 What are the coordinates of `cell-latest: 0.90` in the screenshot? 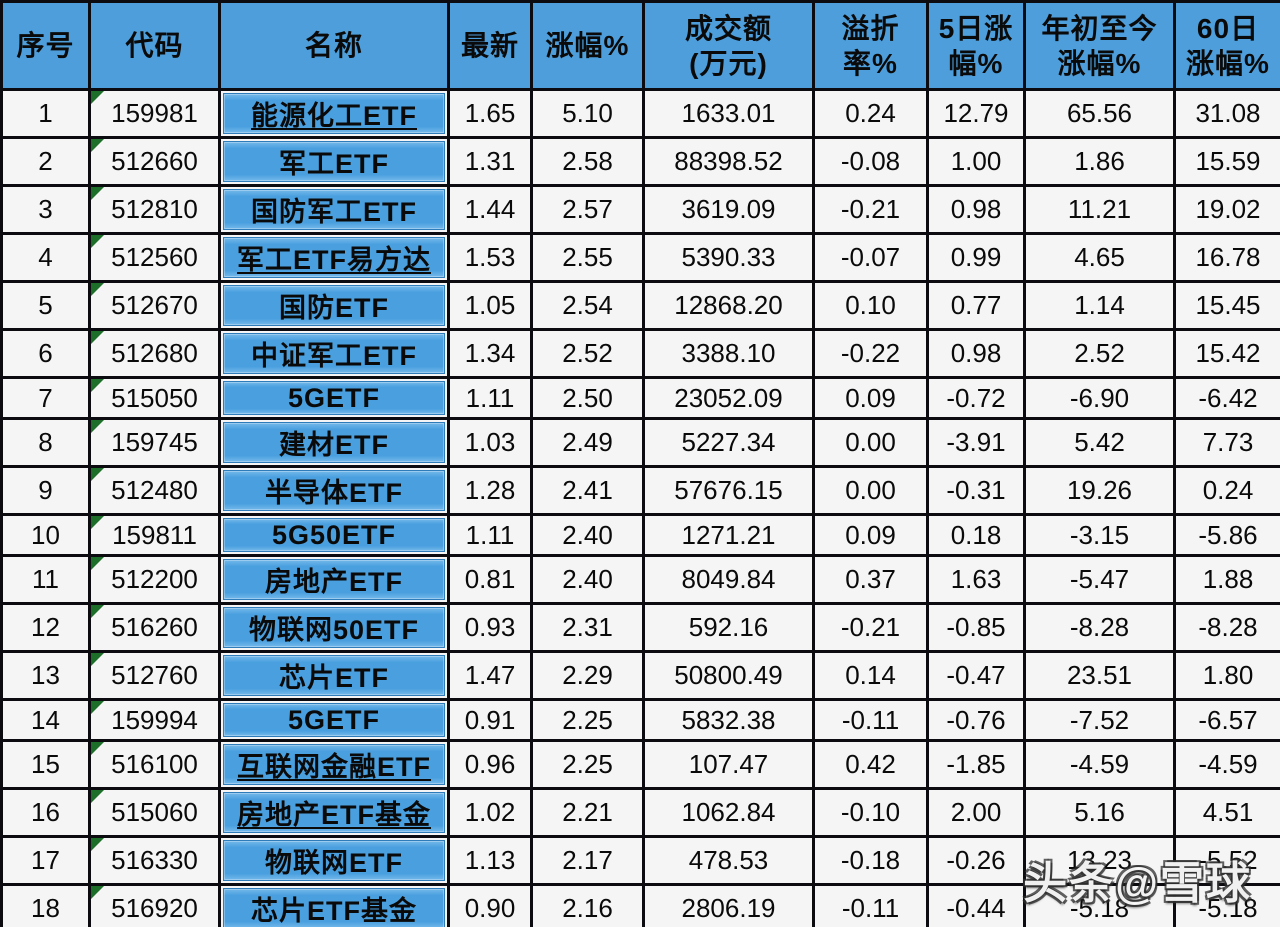 It's located at (490, 905).